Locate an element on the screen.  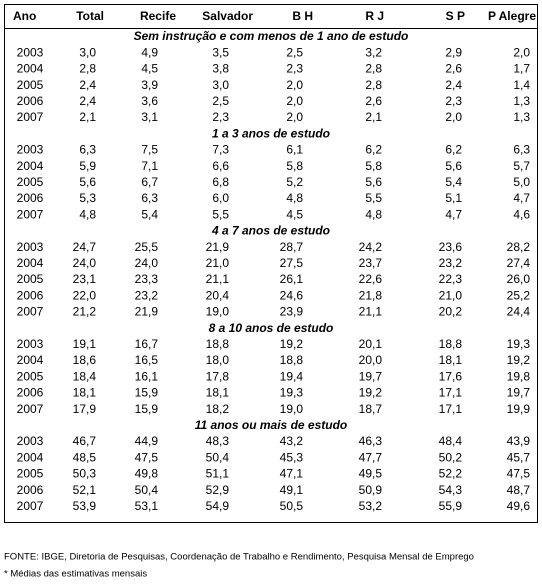
value-cell: 53,9 is located at coordinates (85, 506).